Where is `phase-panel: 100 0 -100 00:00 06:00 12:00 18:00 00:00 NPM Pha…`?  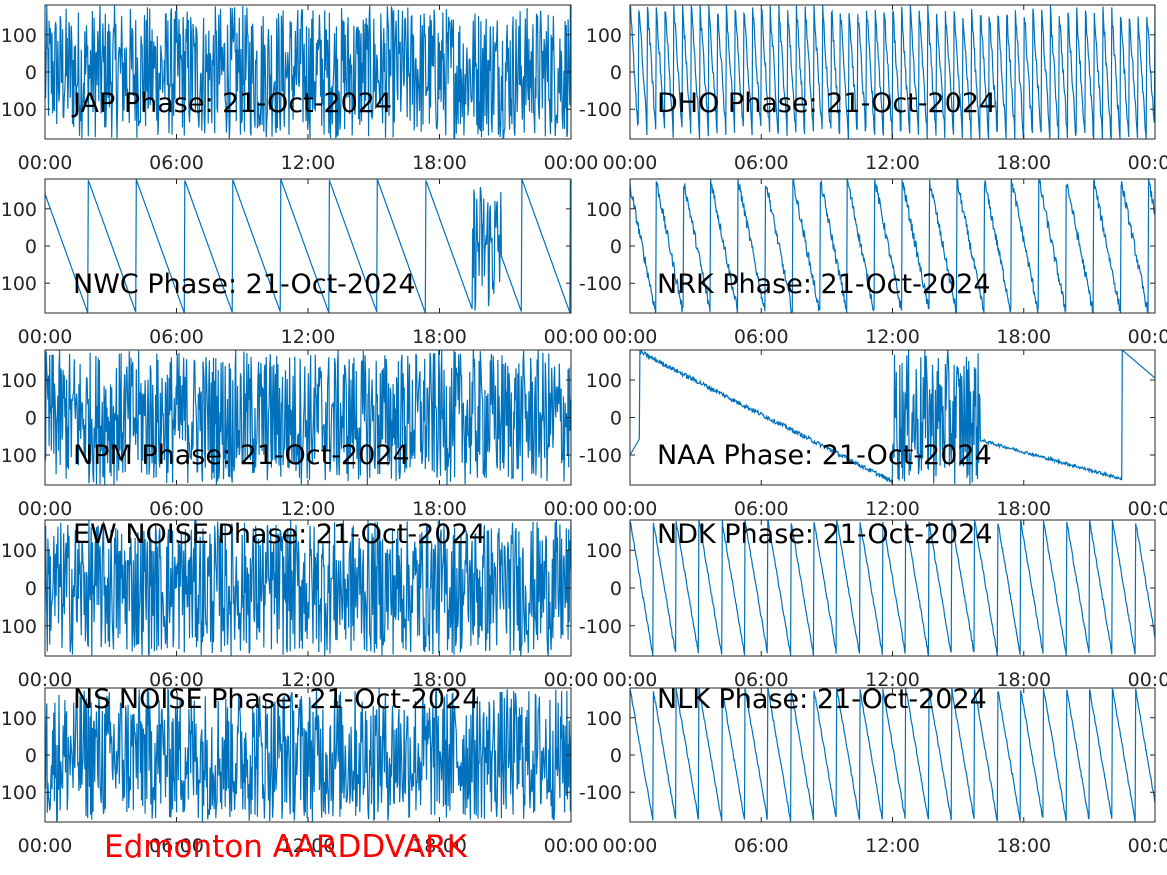 phase-panel: 100 0 -100 00:00 06:00 12:00 18:00 00:00 NPM Pha… is located at coordinates (299, 434).